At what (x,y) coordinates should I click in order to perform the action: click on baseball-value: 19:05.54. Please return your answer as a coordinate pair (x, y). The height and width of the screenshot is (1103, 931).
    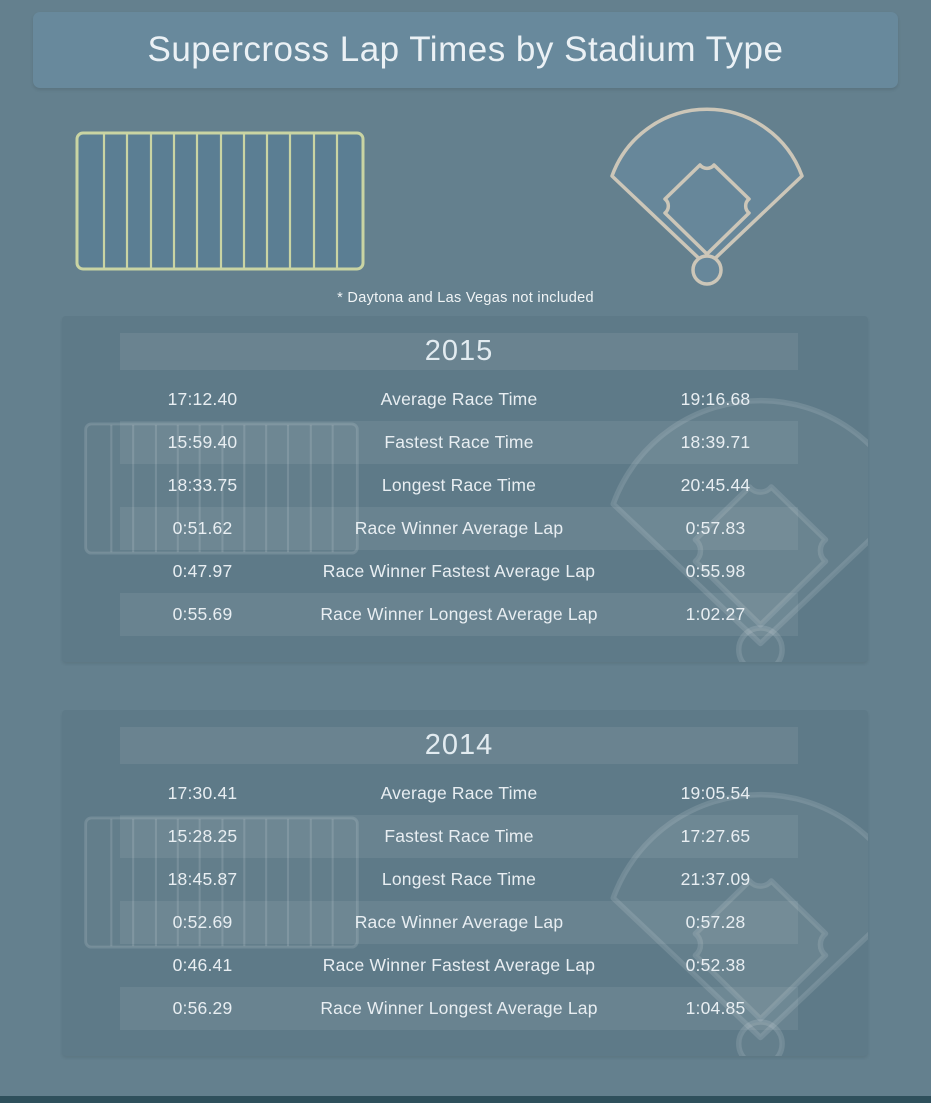
    Looking at the image, I should click on (715, 793).